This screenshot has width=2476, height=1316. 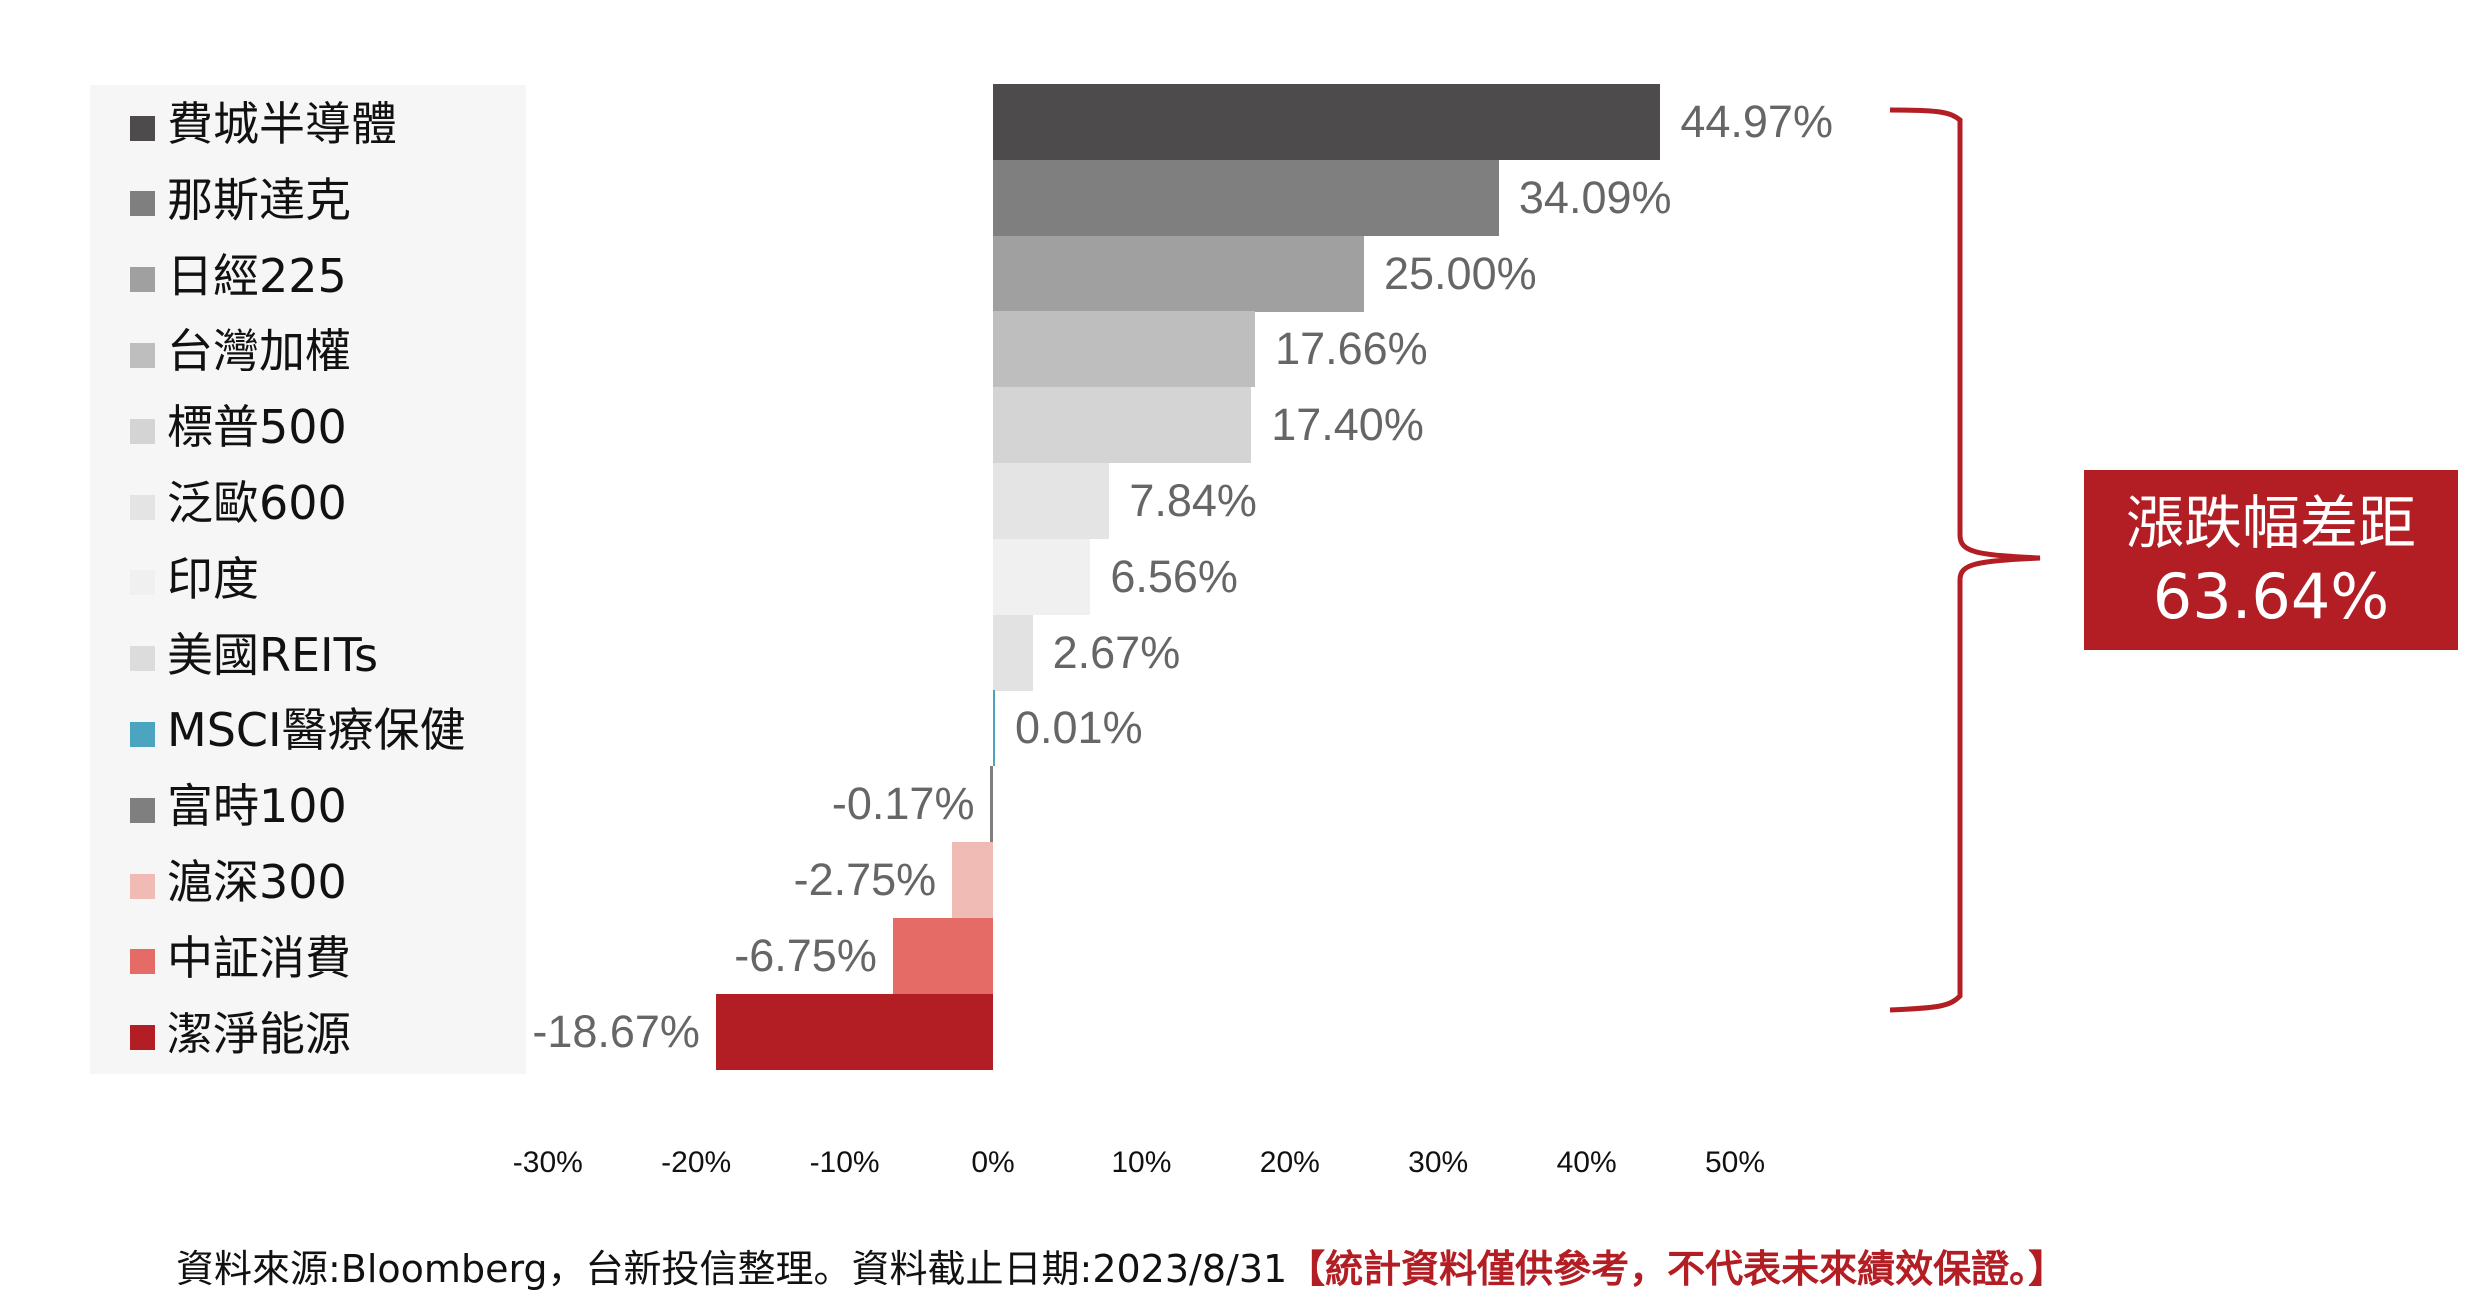 I want to click on x-tick-label: -10%, so click(x=844, y=1162).